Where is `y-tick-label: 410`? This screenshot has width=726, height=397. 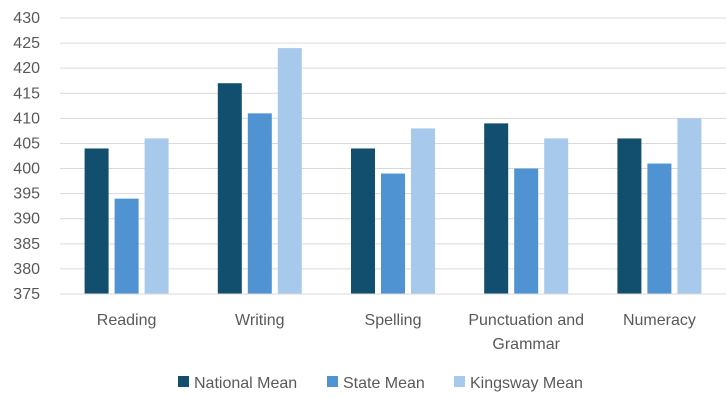 y-tick-label: 410 is located at coordinates (26, 118).